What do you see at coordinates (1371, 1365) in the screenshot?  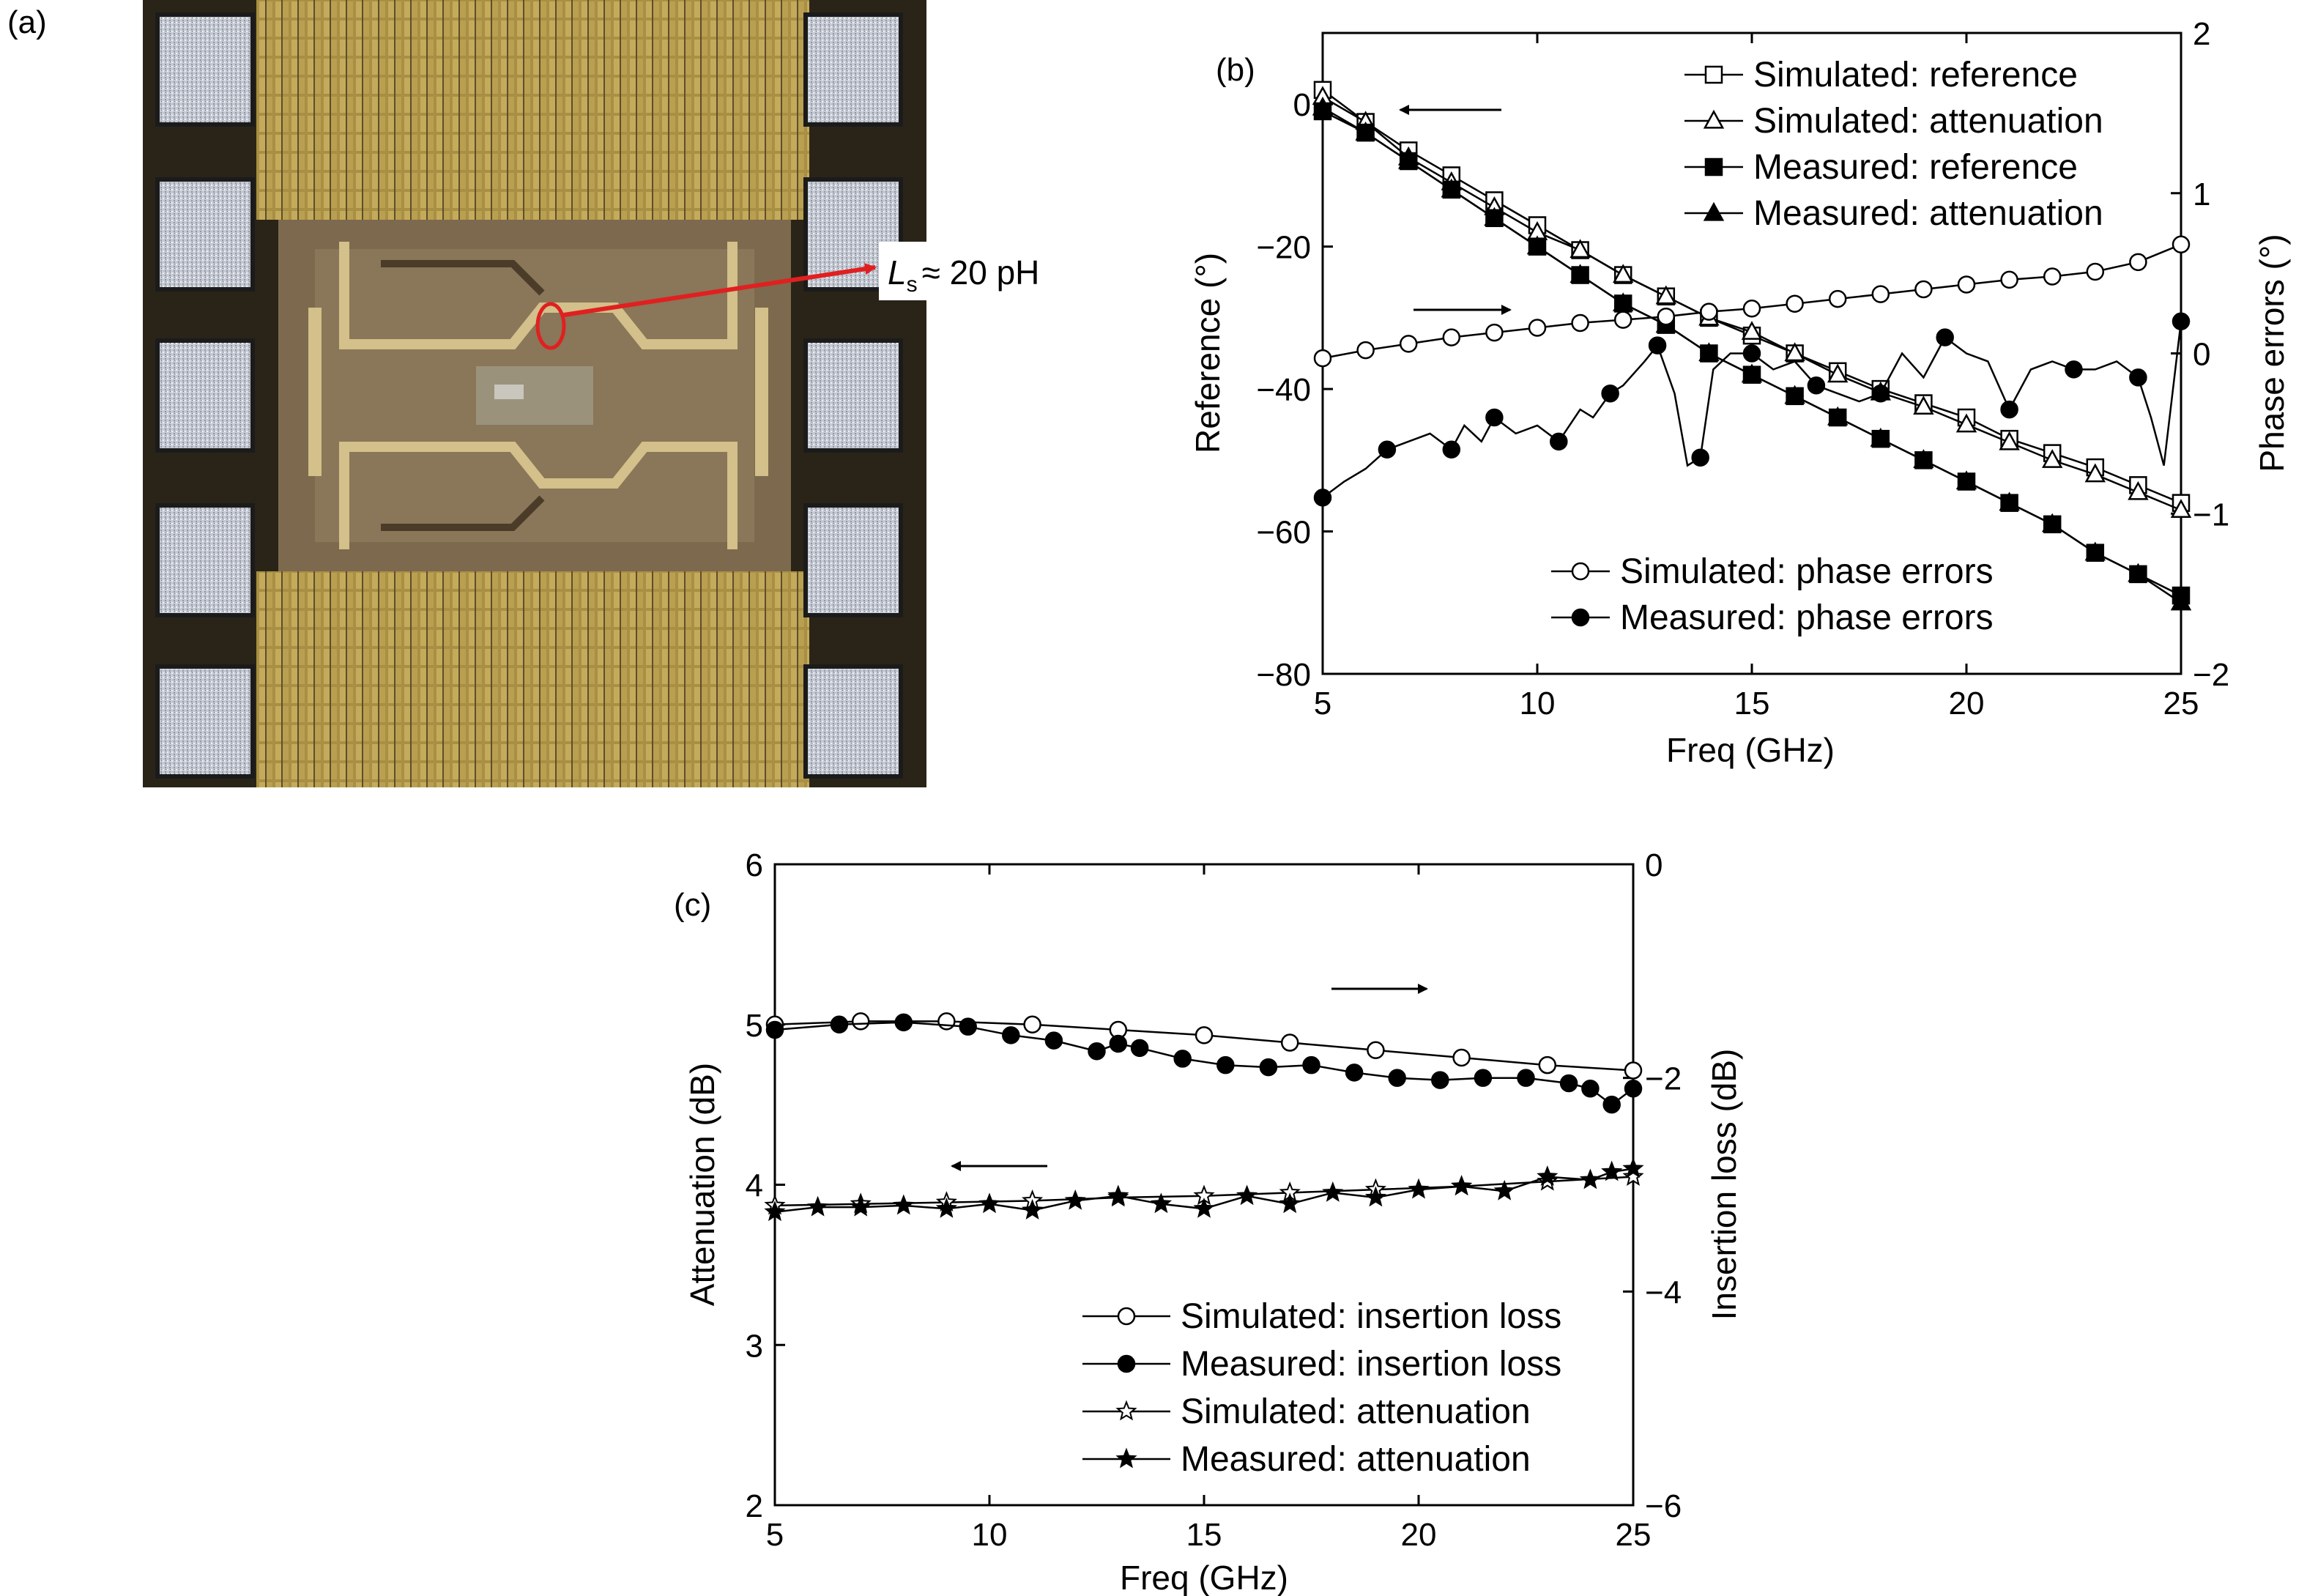 I see `legend-label: Measured: insertion loss` at bounding box center [1371, 1365].